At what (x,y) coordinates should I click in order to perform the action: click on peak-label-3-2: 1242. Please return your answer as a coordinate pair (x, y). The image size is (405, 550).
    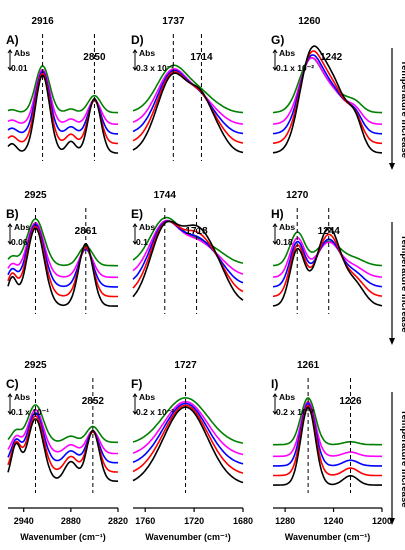
    Looking at the image, I should click on (331, 57).